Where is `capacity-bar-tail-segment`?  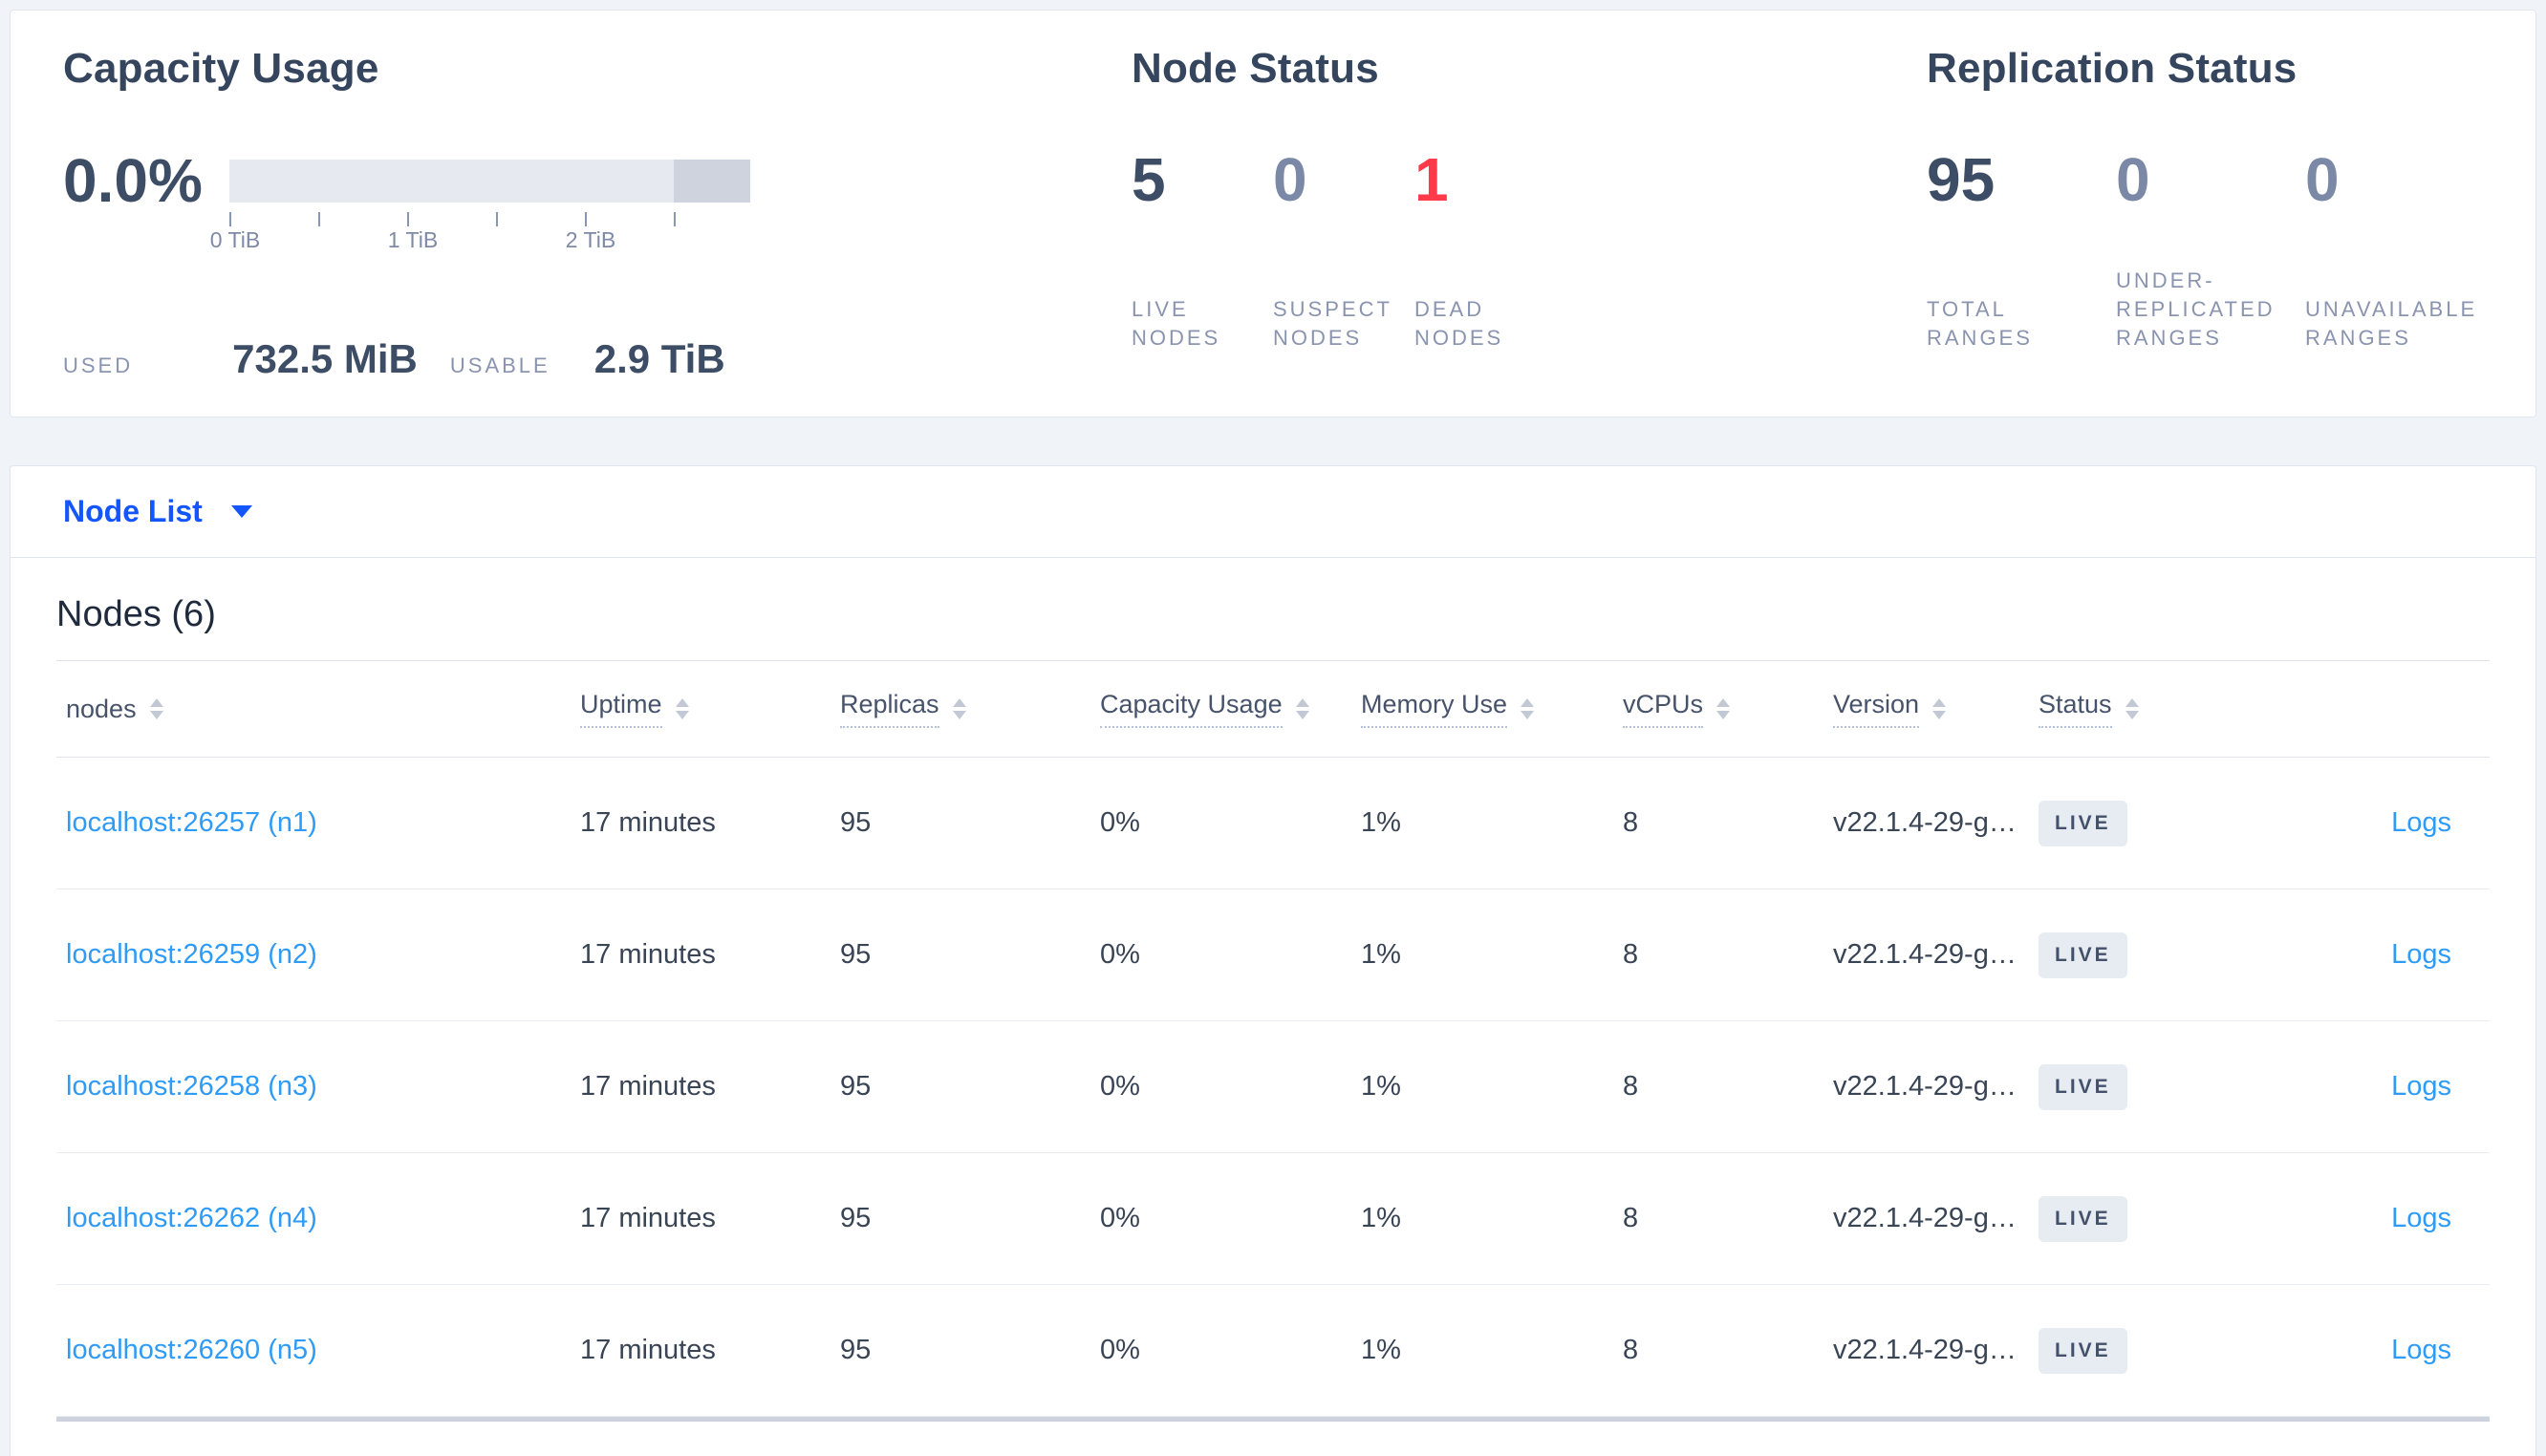
capacity-bar-tail-segment is located at coordinates (711, 181).